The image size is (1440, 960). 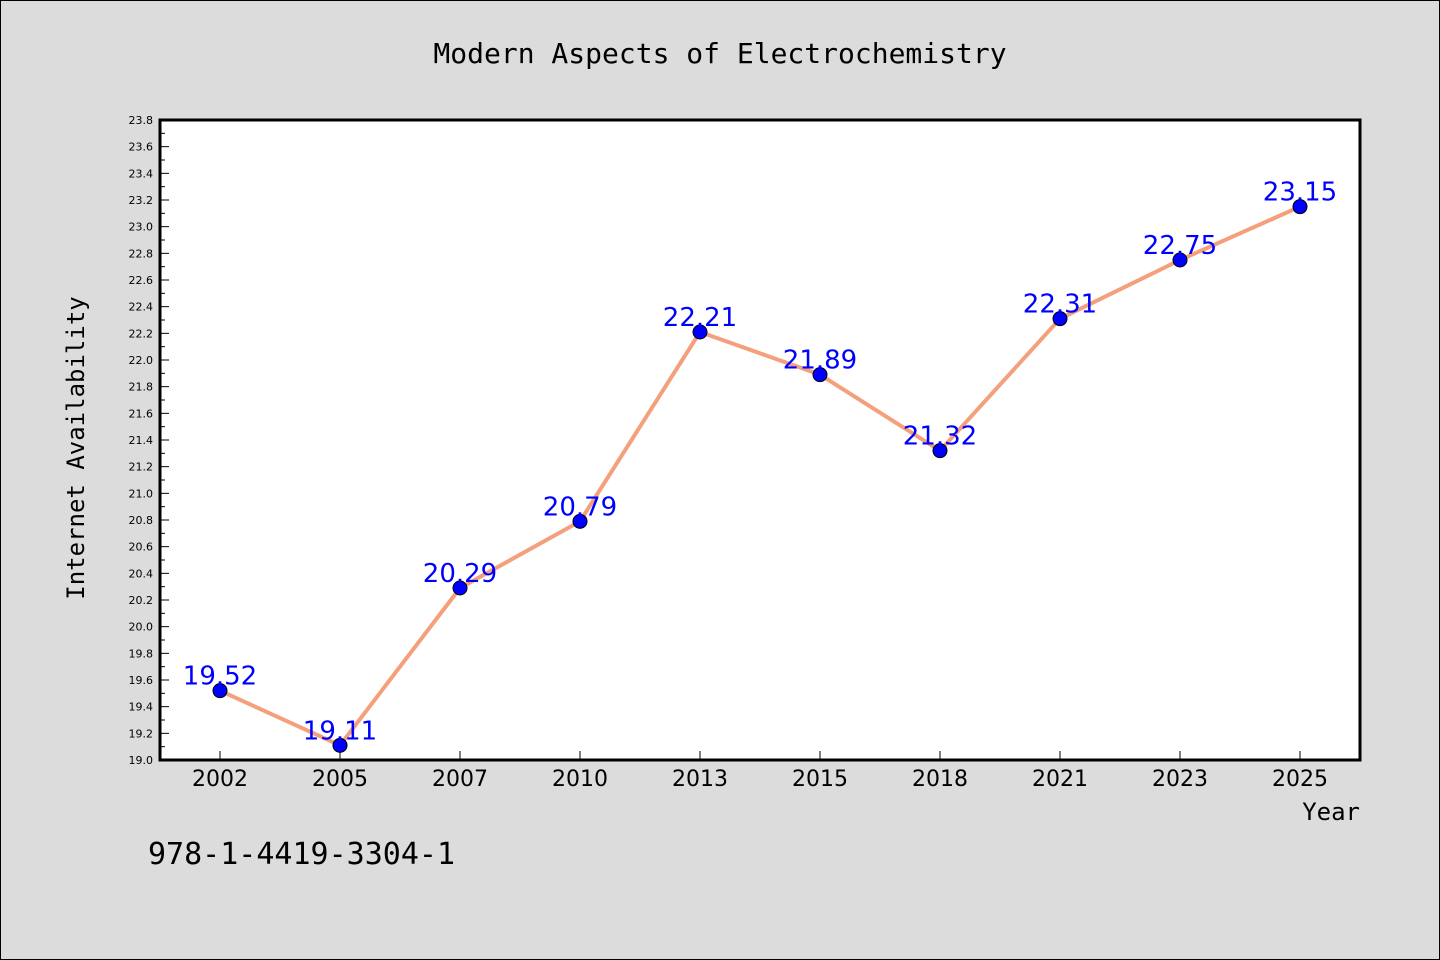 What do you see at coordinates (141, 413) in the screenshot?
I see `y-tick-label: 21.6` at bounding box center [141, 413].